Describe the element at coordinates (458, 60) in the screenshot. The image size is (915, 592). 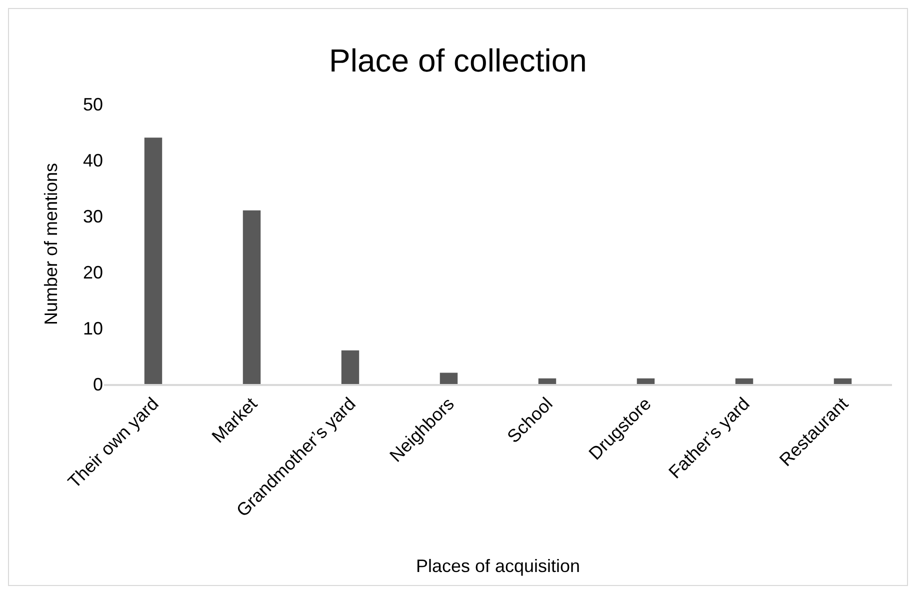
I see `chart-title: Place of collection` at that location.